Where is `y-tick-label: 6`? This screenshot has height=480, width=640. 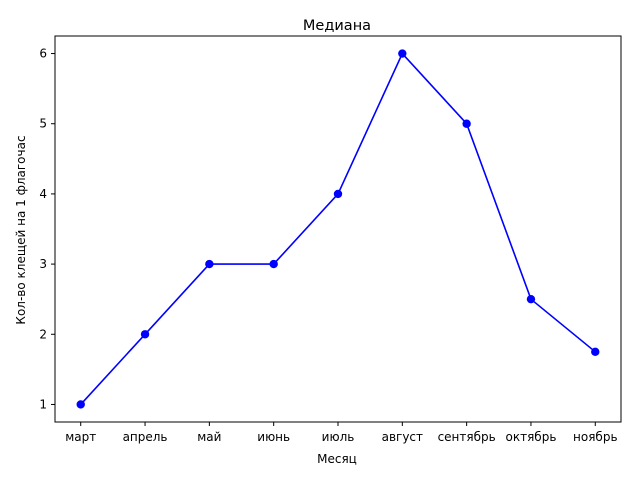 y-tick-label: 6 is located at coordinates (43, 54).